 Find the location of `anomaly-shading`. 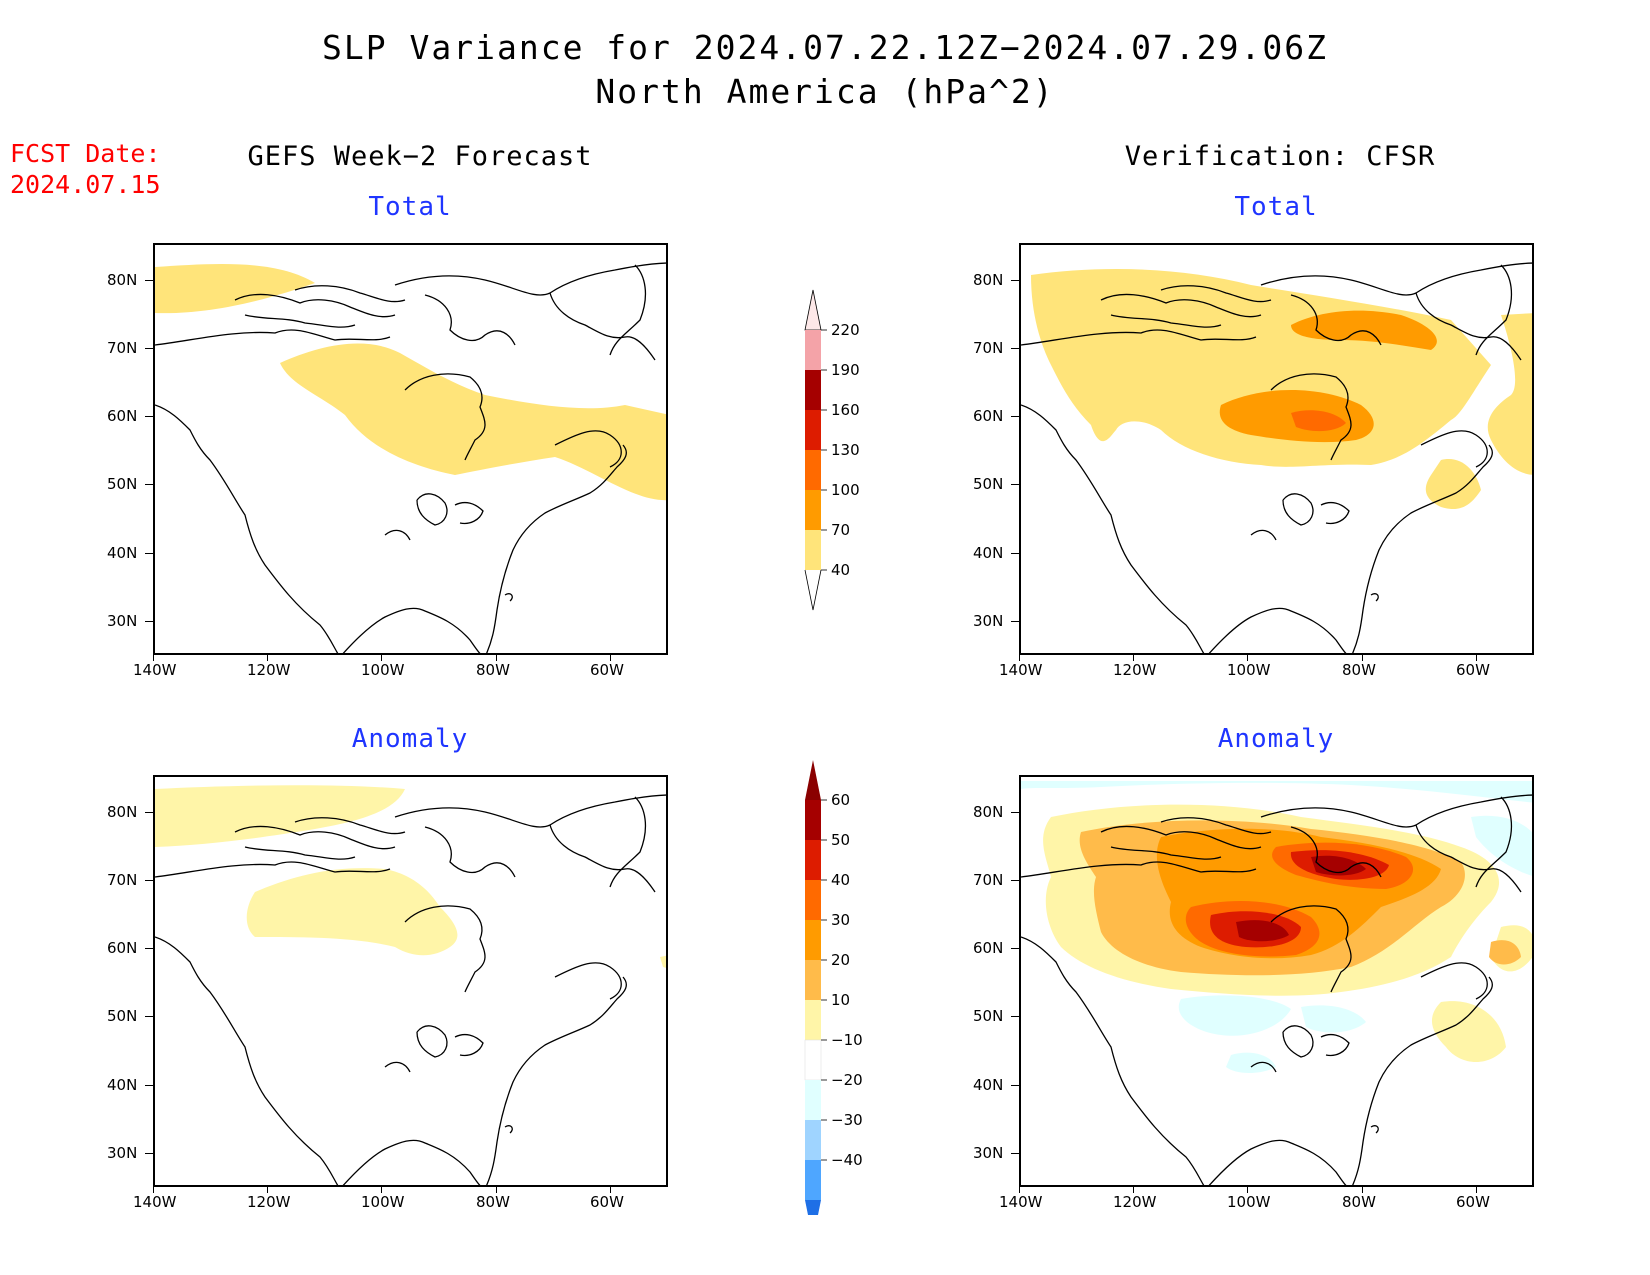

anomaly-shading is located at coordinates (410, 876).